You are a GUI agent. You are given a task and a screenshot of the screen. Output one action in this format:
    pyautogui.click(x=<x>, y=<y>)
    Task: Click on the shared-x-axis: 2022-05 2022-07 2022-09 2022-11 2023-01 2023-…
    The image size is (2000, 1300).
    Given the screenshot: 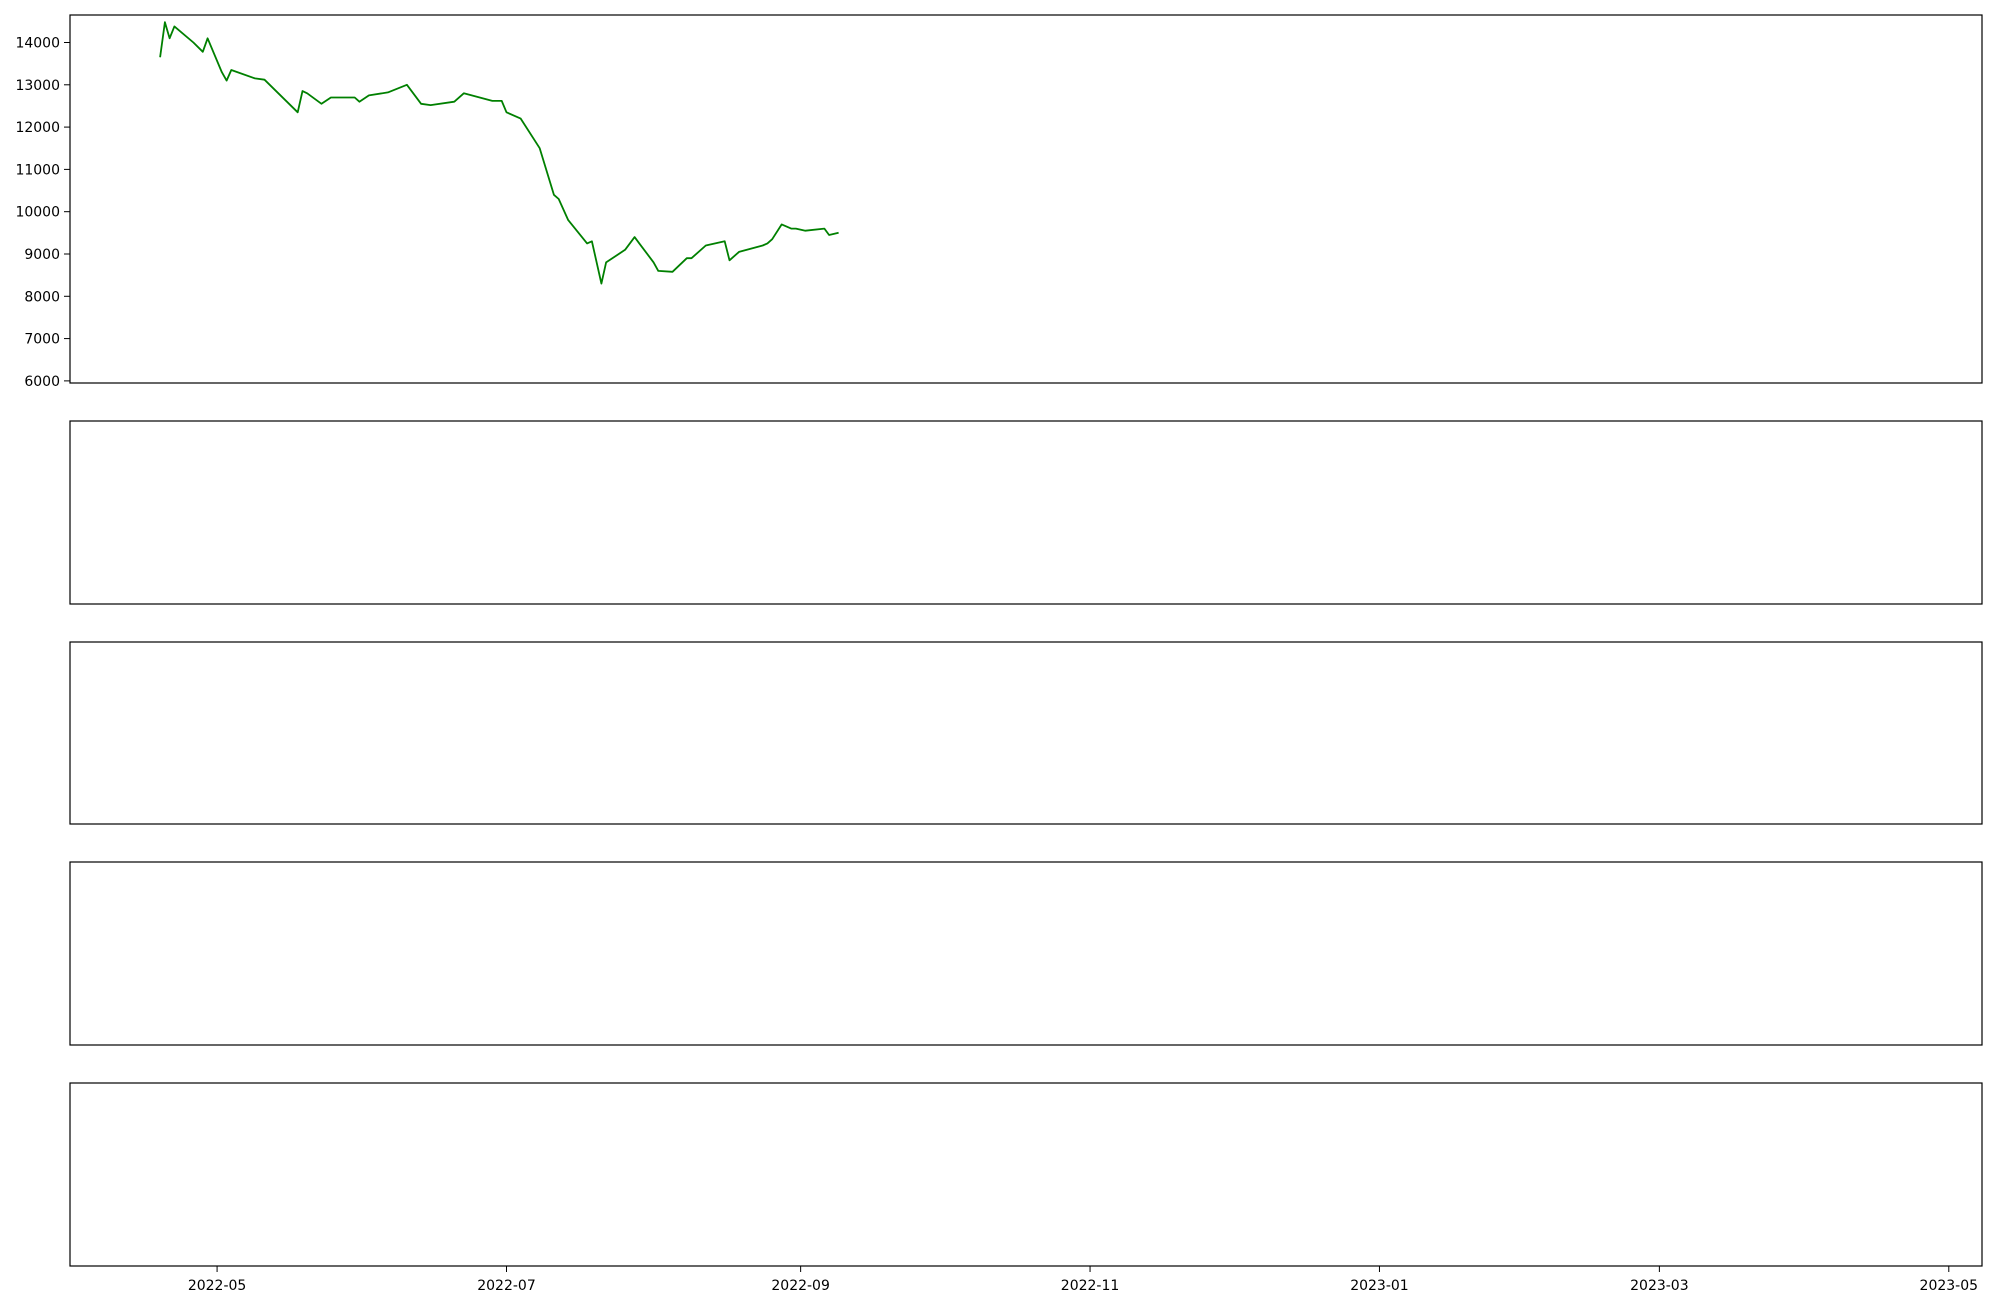 What is the action you would take?
    pyautogui.click(x=1083, y=1280)
    